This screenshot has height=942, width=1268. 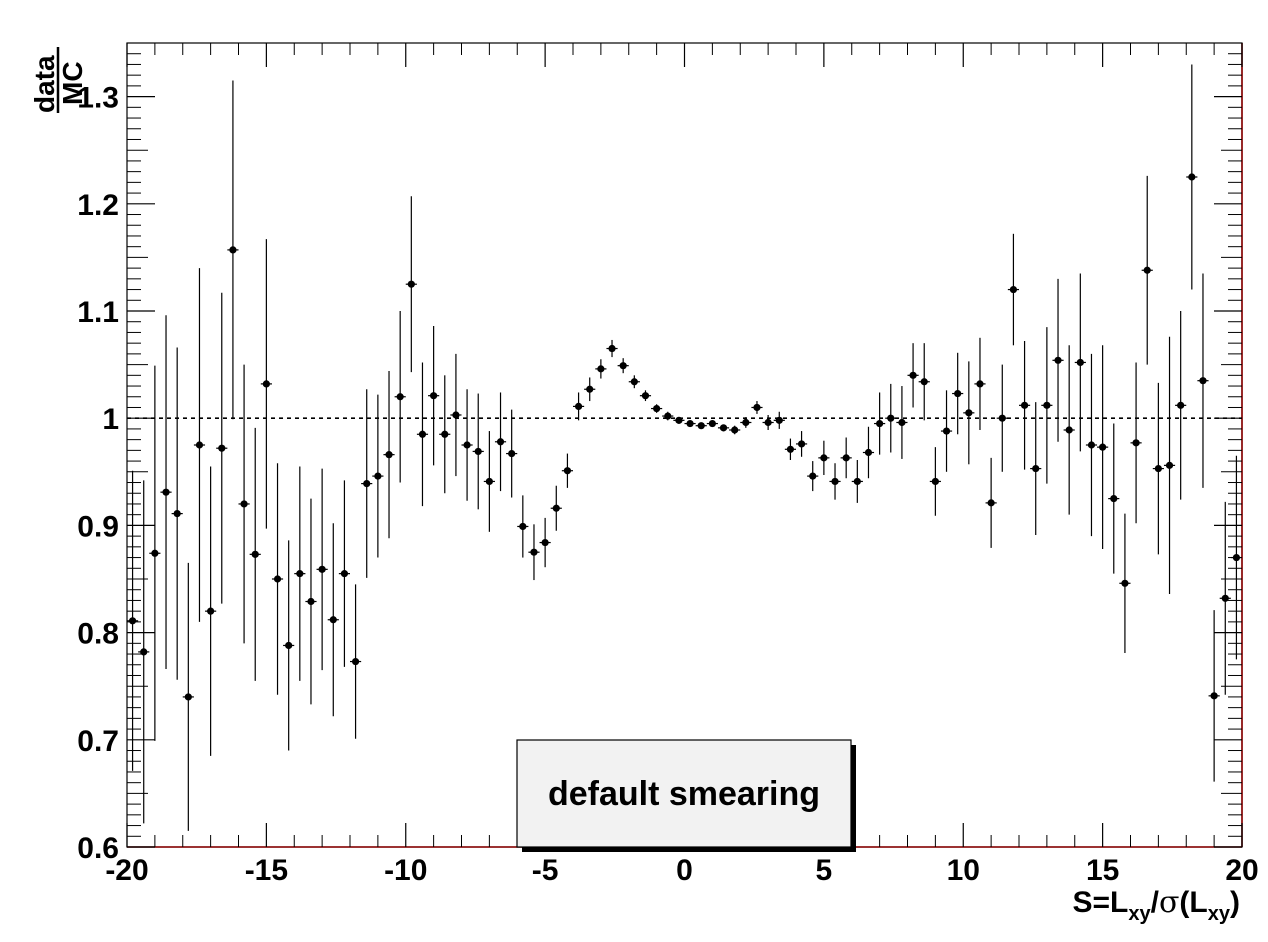 I want to click on y-tick-label: 0.9, so click(x=98, y=526).